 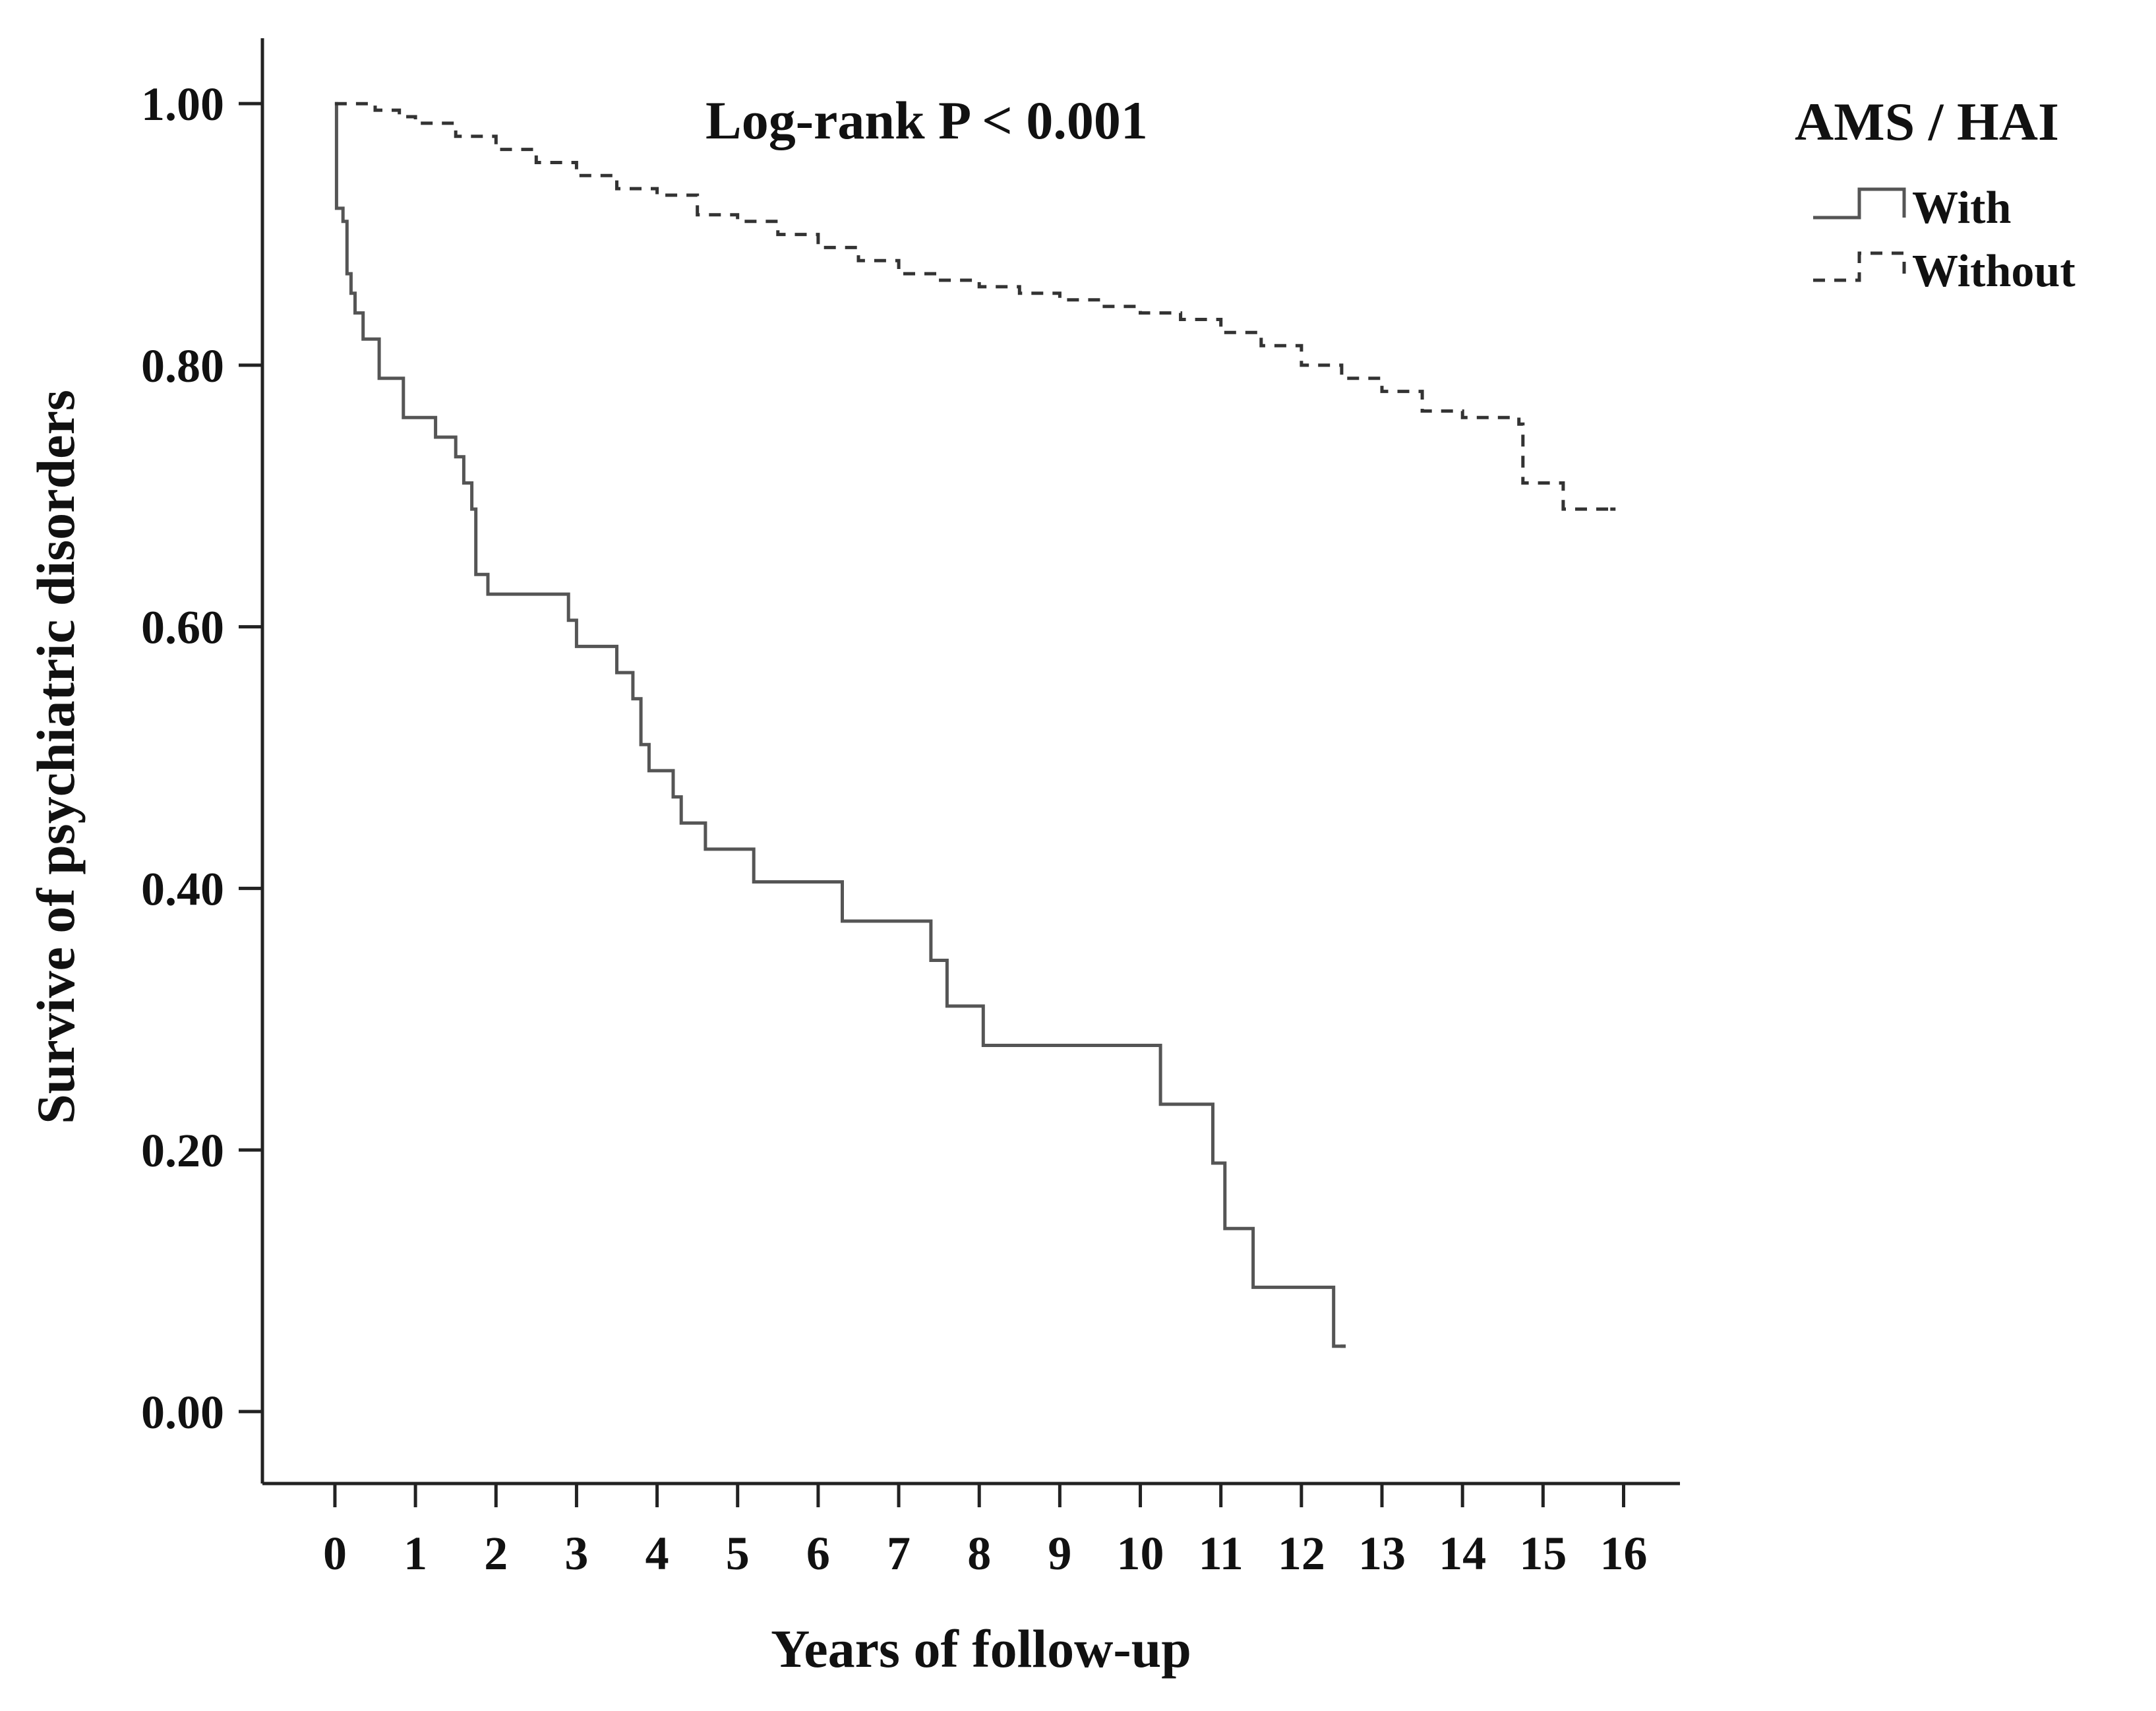 What do you see at coordinates (182, 888) in the screenshot?
I see `y-tick-label: 0.40` at bounding box center [182, 888].